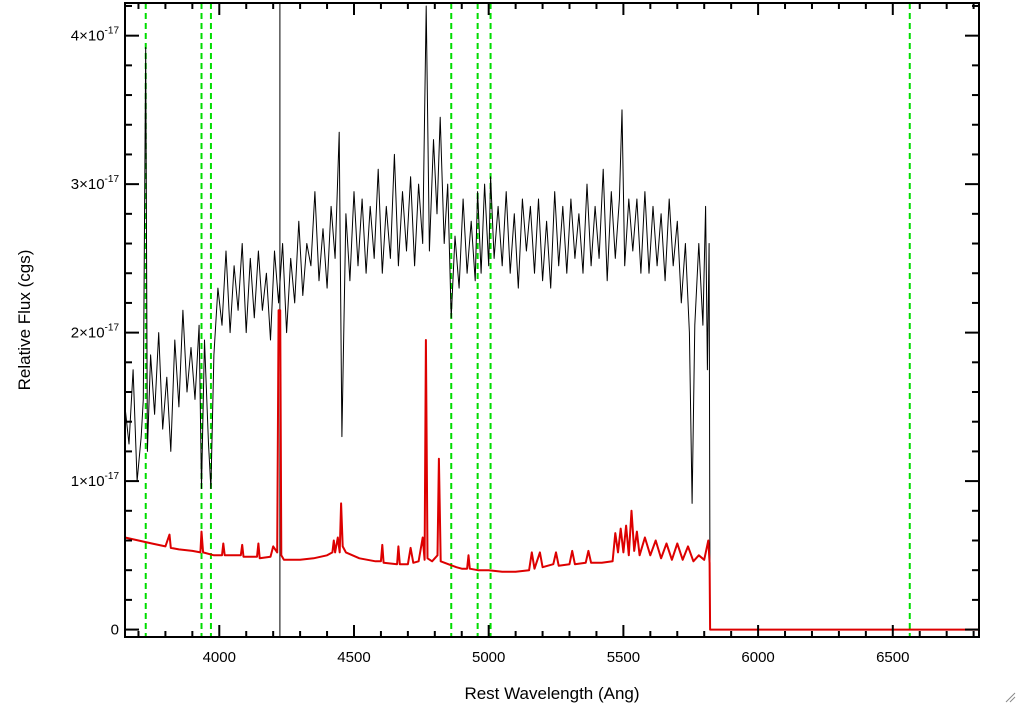 This screenshot has width=1020, height=711. I want to click on y-tick-label: 0, so click(115, 630).